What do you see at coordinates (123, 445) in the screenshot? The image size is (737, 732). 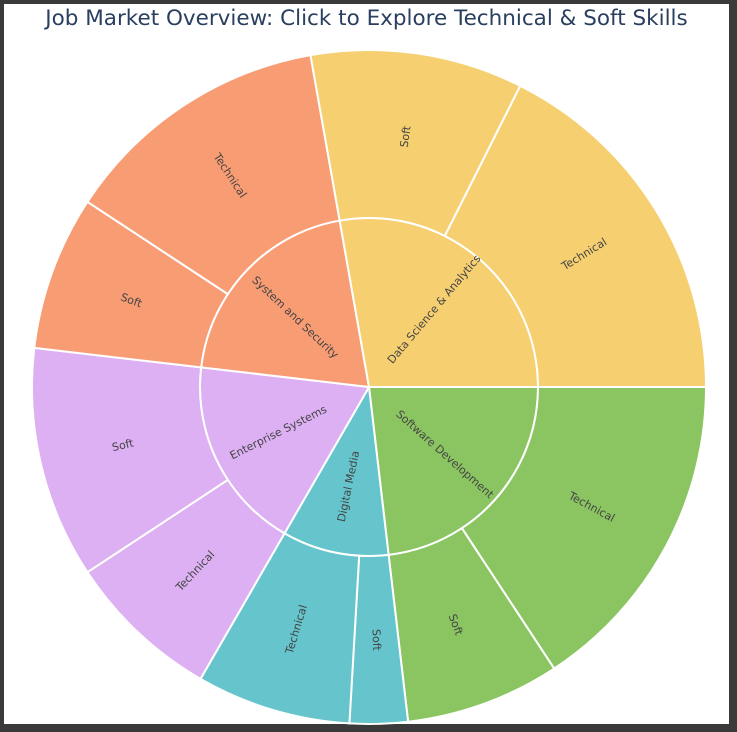 I see `sunburst-label-enterprise-systems-soft: Soft` at bounding box center [123, 445].